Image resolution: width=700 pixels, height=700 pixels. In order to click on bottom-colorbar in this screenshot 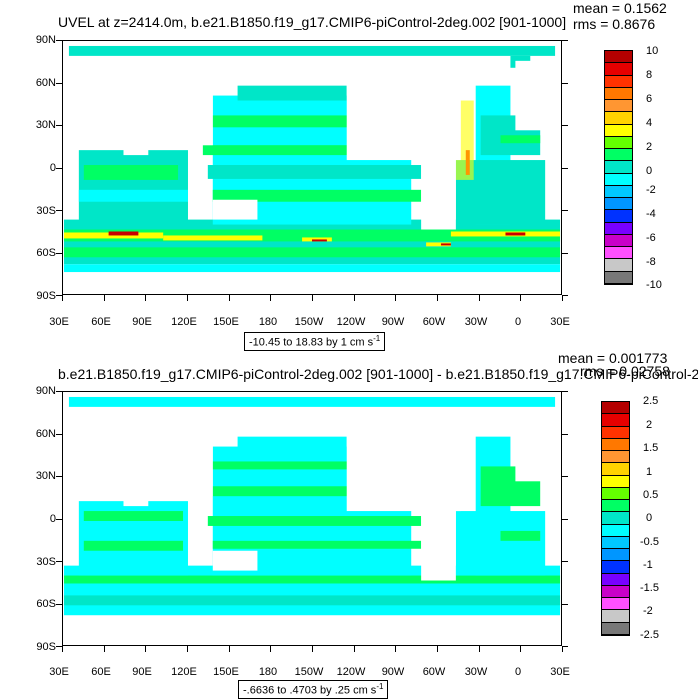, I will do `click(615, 518)`.